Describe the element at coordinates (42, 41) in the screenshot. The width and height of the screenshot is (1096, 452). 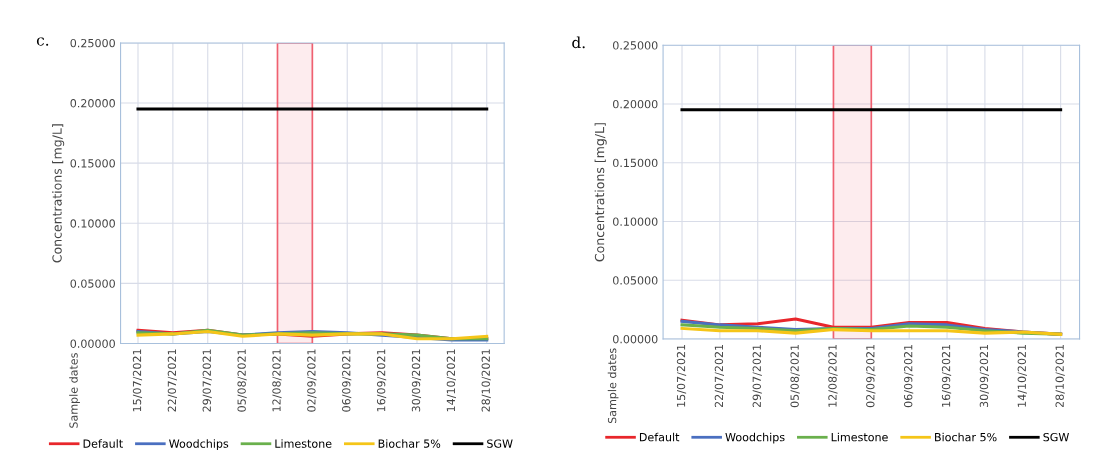
I see `chart-title: c.` at that location.